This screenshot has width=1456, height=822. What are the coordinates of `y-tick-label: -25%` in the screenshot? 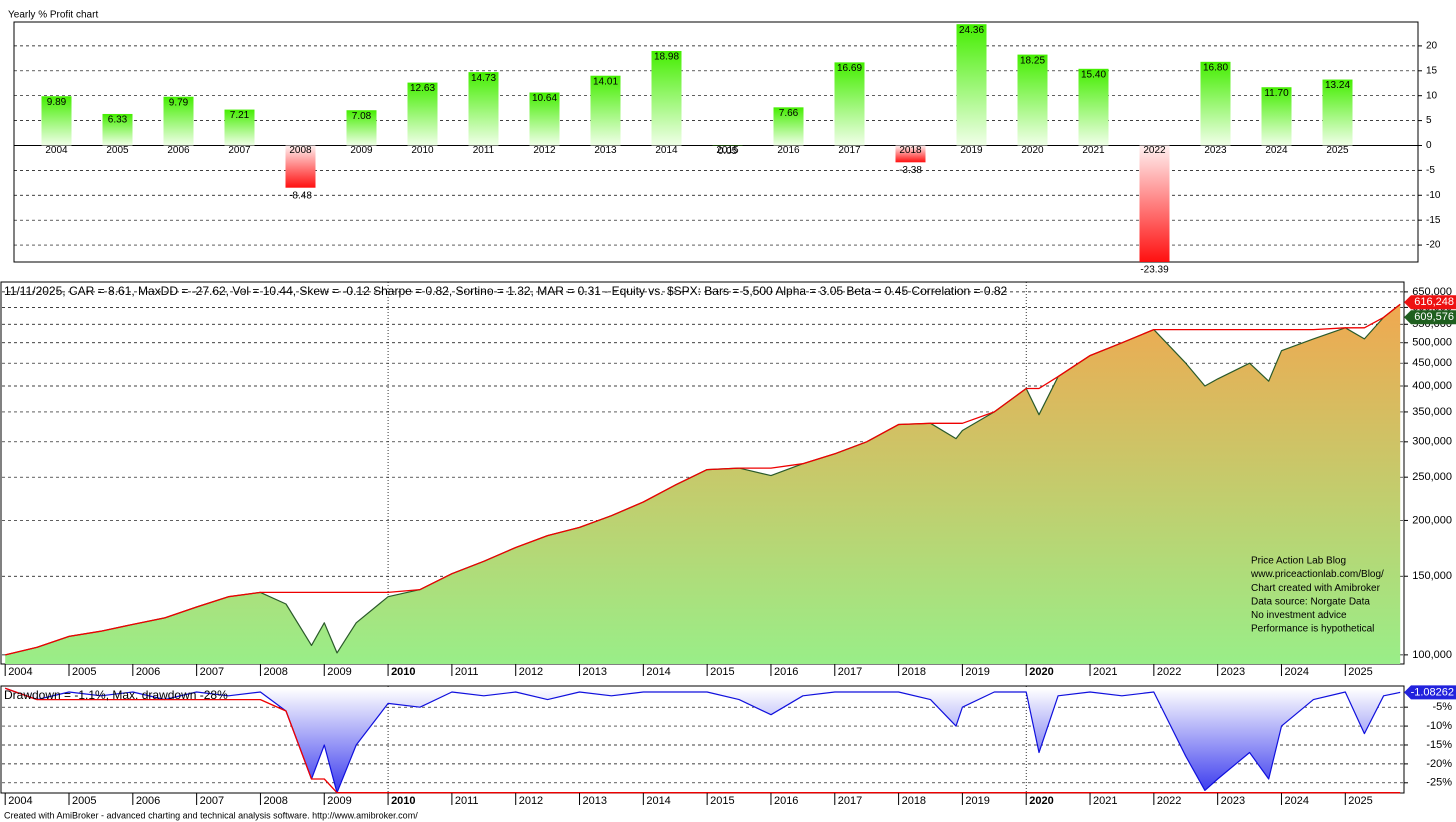 It's located at (1439, 783).